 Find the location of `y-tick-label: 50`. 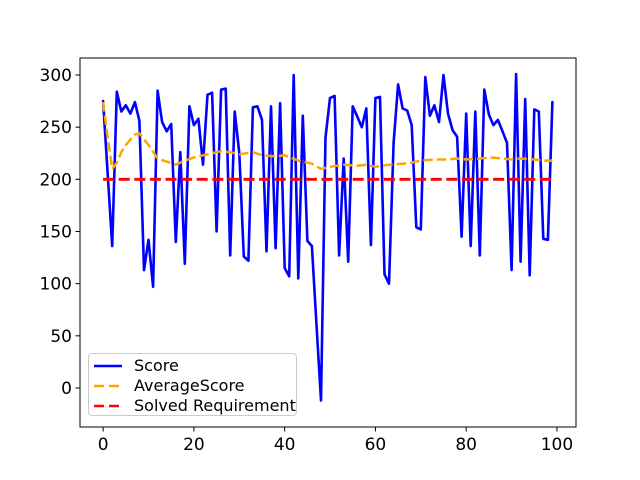

y-tick-label: 50 is located at coordinates (61, 337).